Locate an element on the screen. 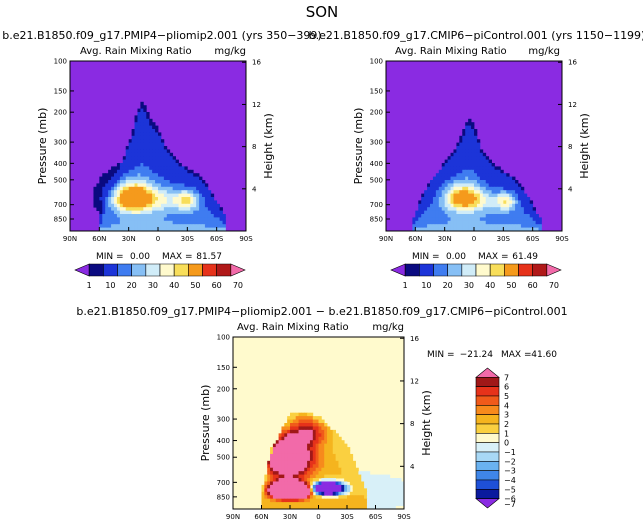 This screenshot has height=528, width=643. contour-fill is located at coordinates (477, 175).